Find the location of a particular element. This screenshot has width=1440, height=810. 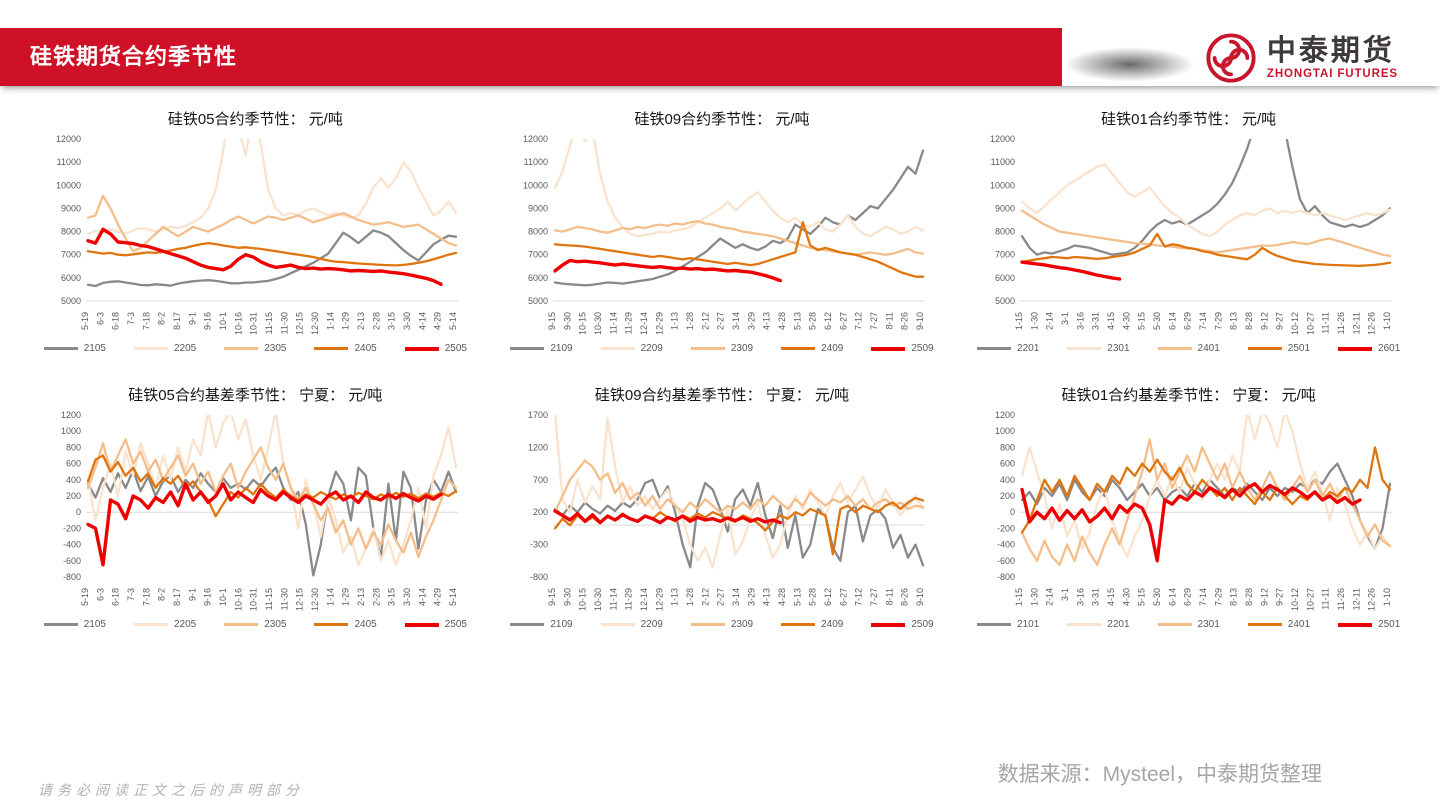

chart-legend: 2105 2205 2305 2405 2505 is located at coordinates (255, 624).